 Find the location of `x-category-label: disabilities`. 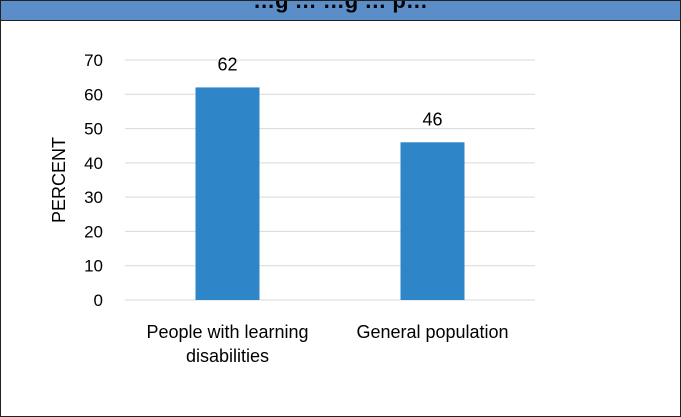

x-category-label: disabilities is located at coordinates (227, 356).